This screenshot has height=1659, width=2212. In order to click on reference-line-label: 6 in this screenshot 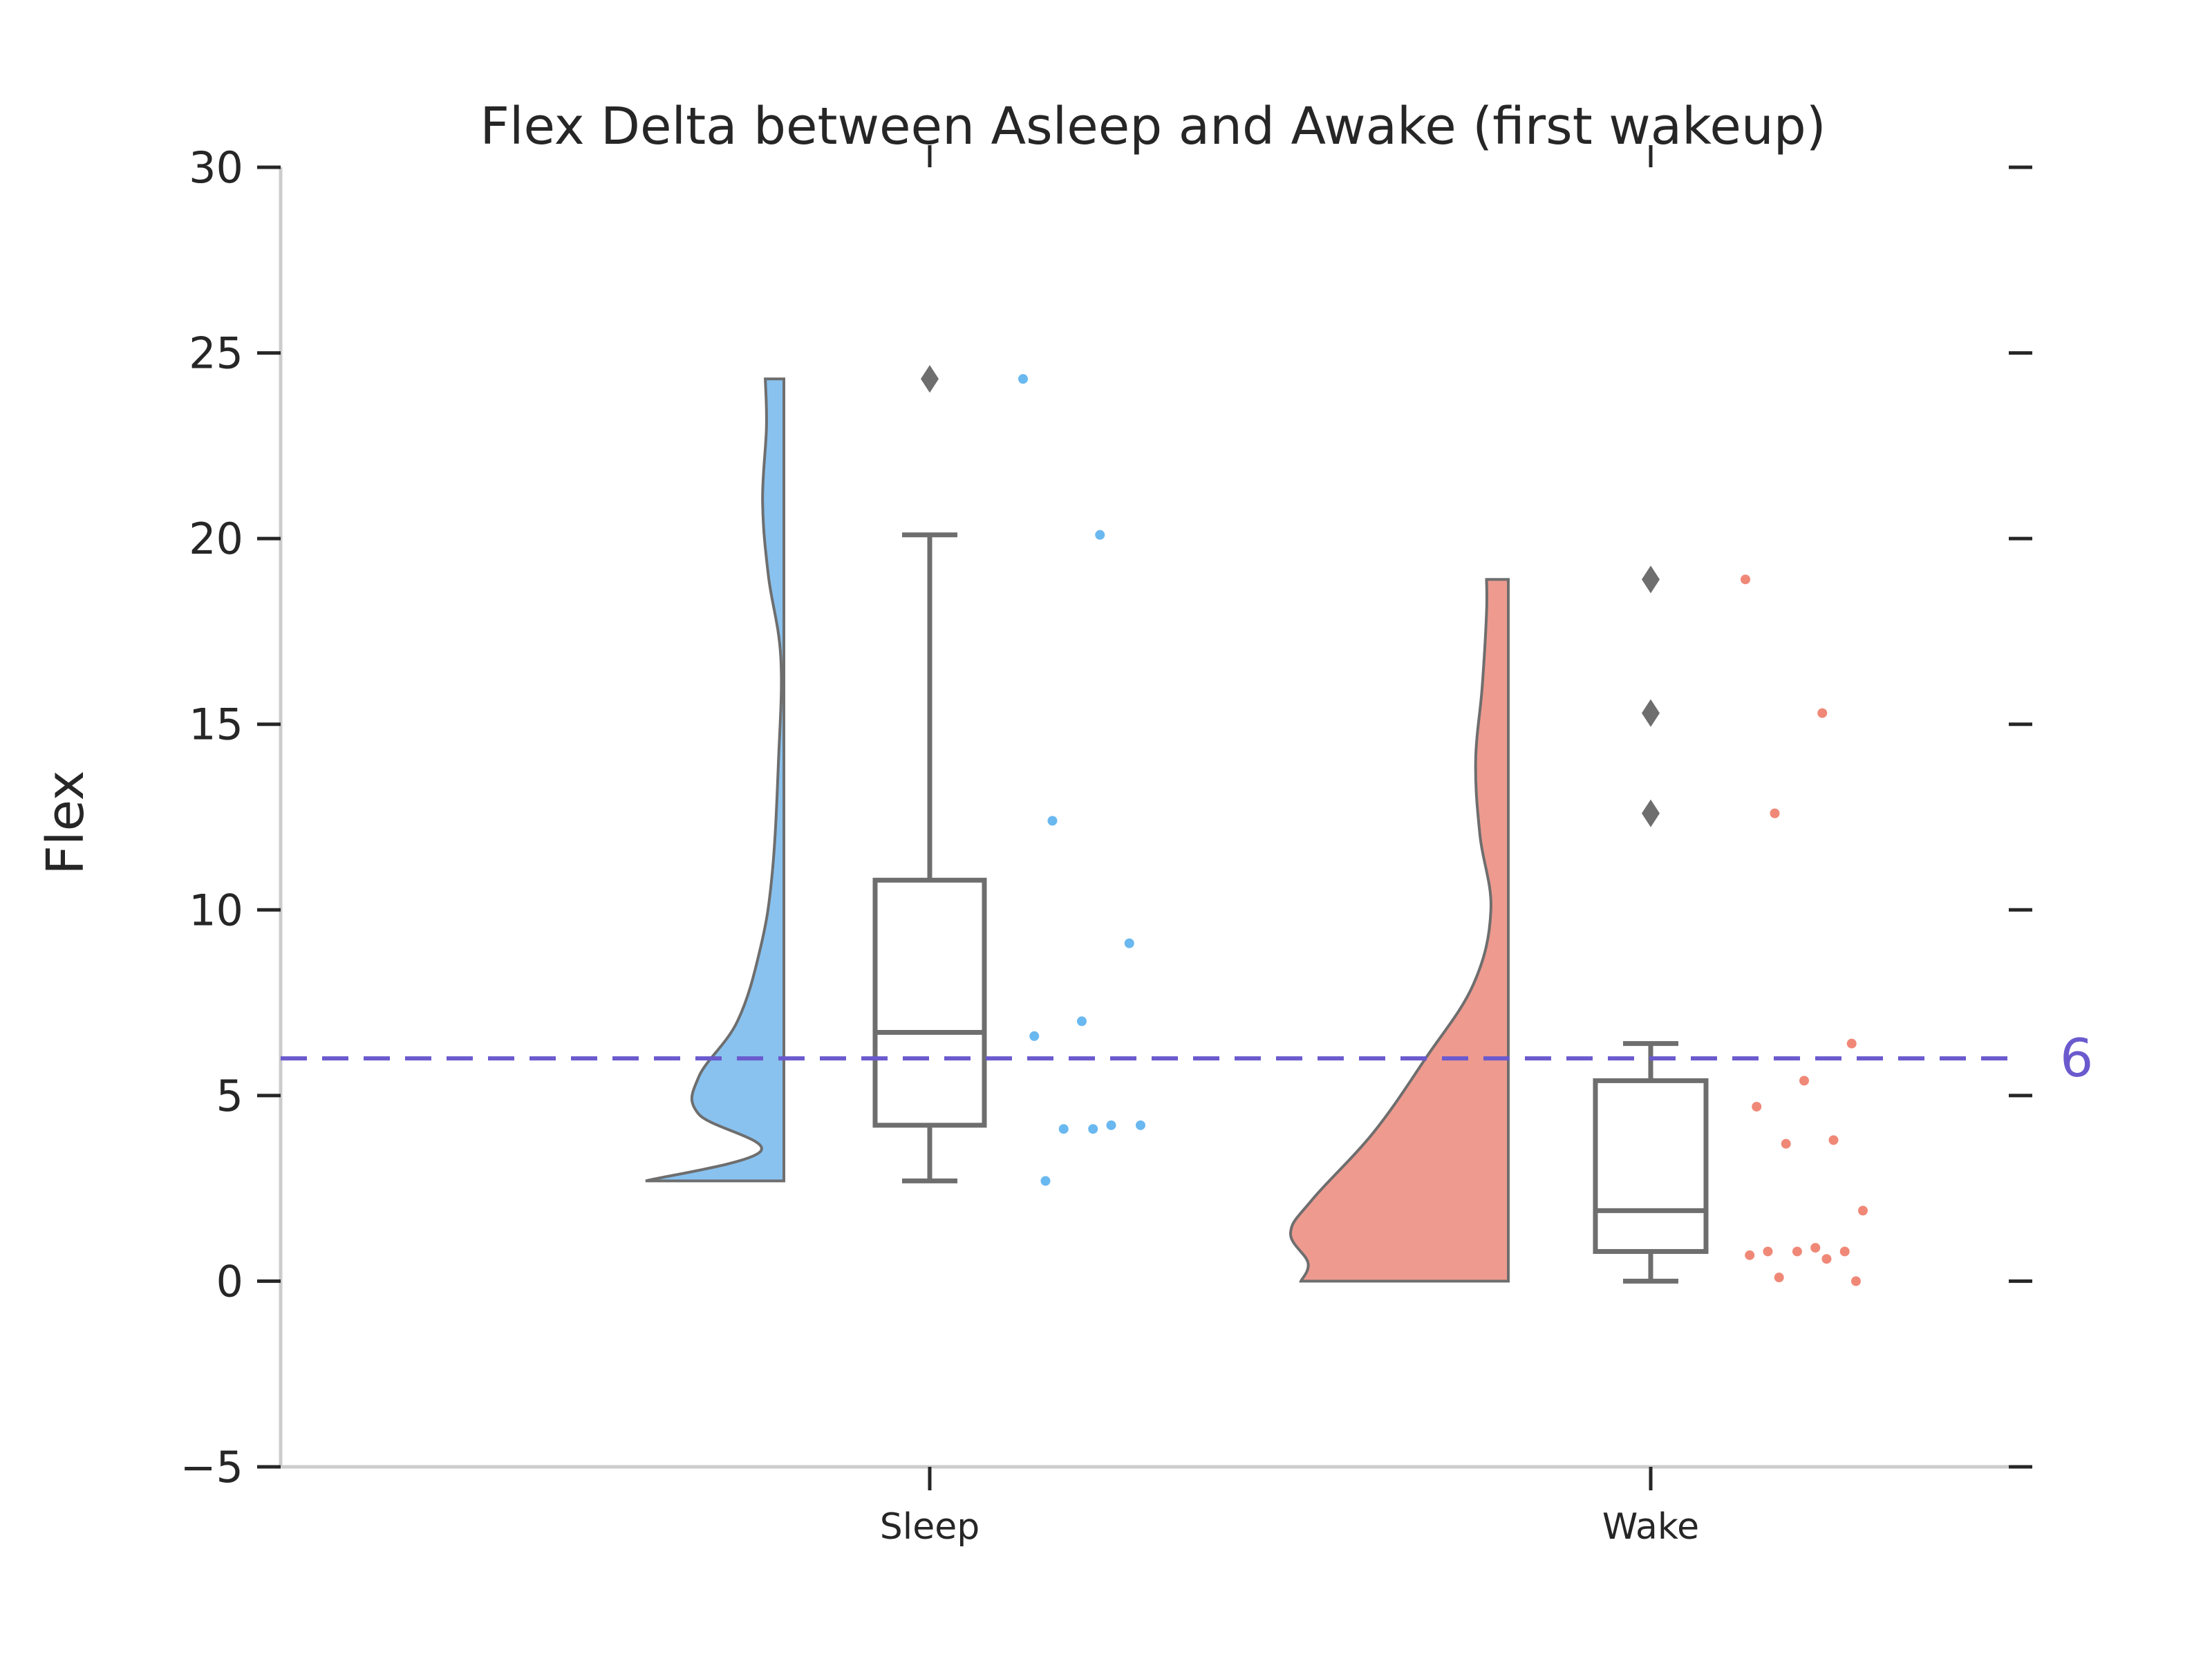, I will do `click(2076, 1058)`.